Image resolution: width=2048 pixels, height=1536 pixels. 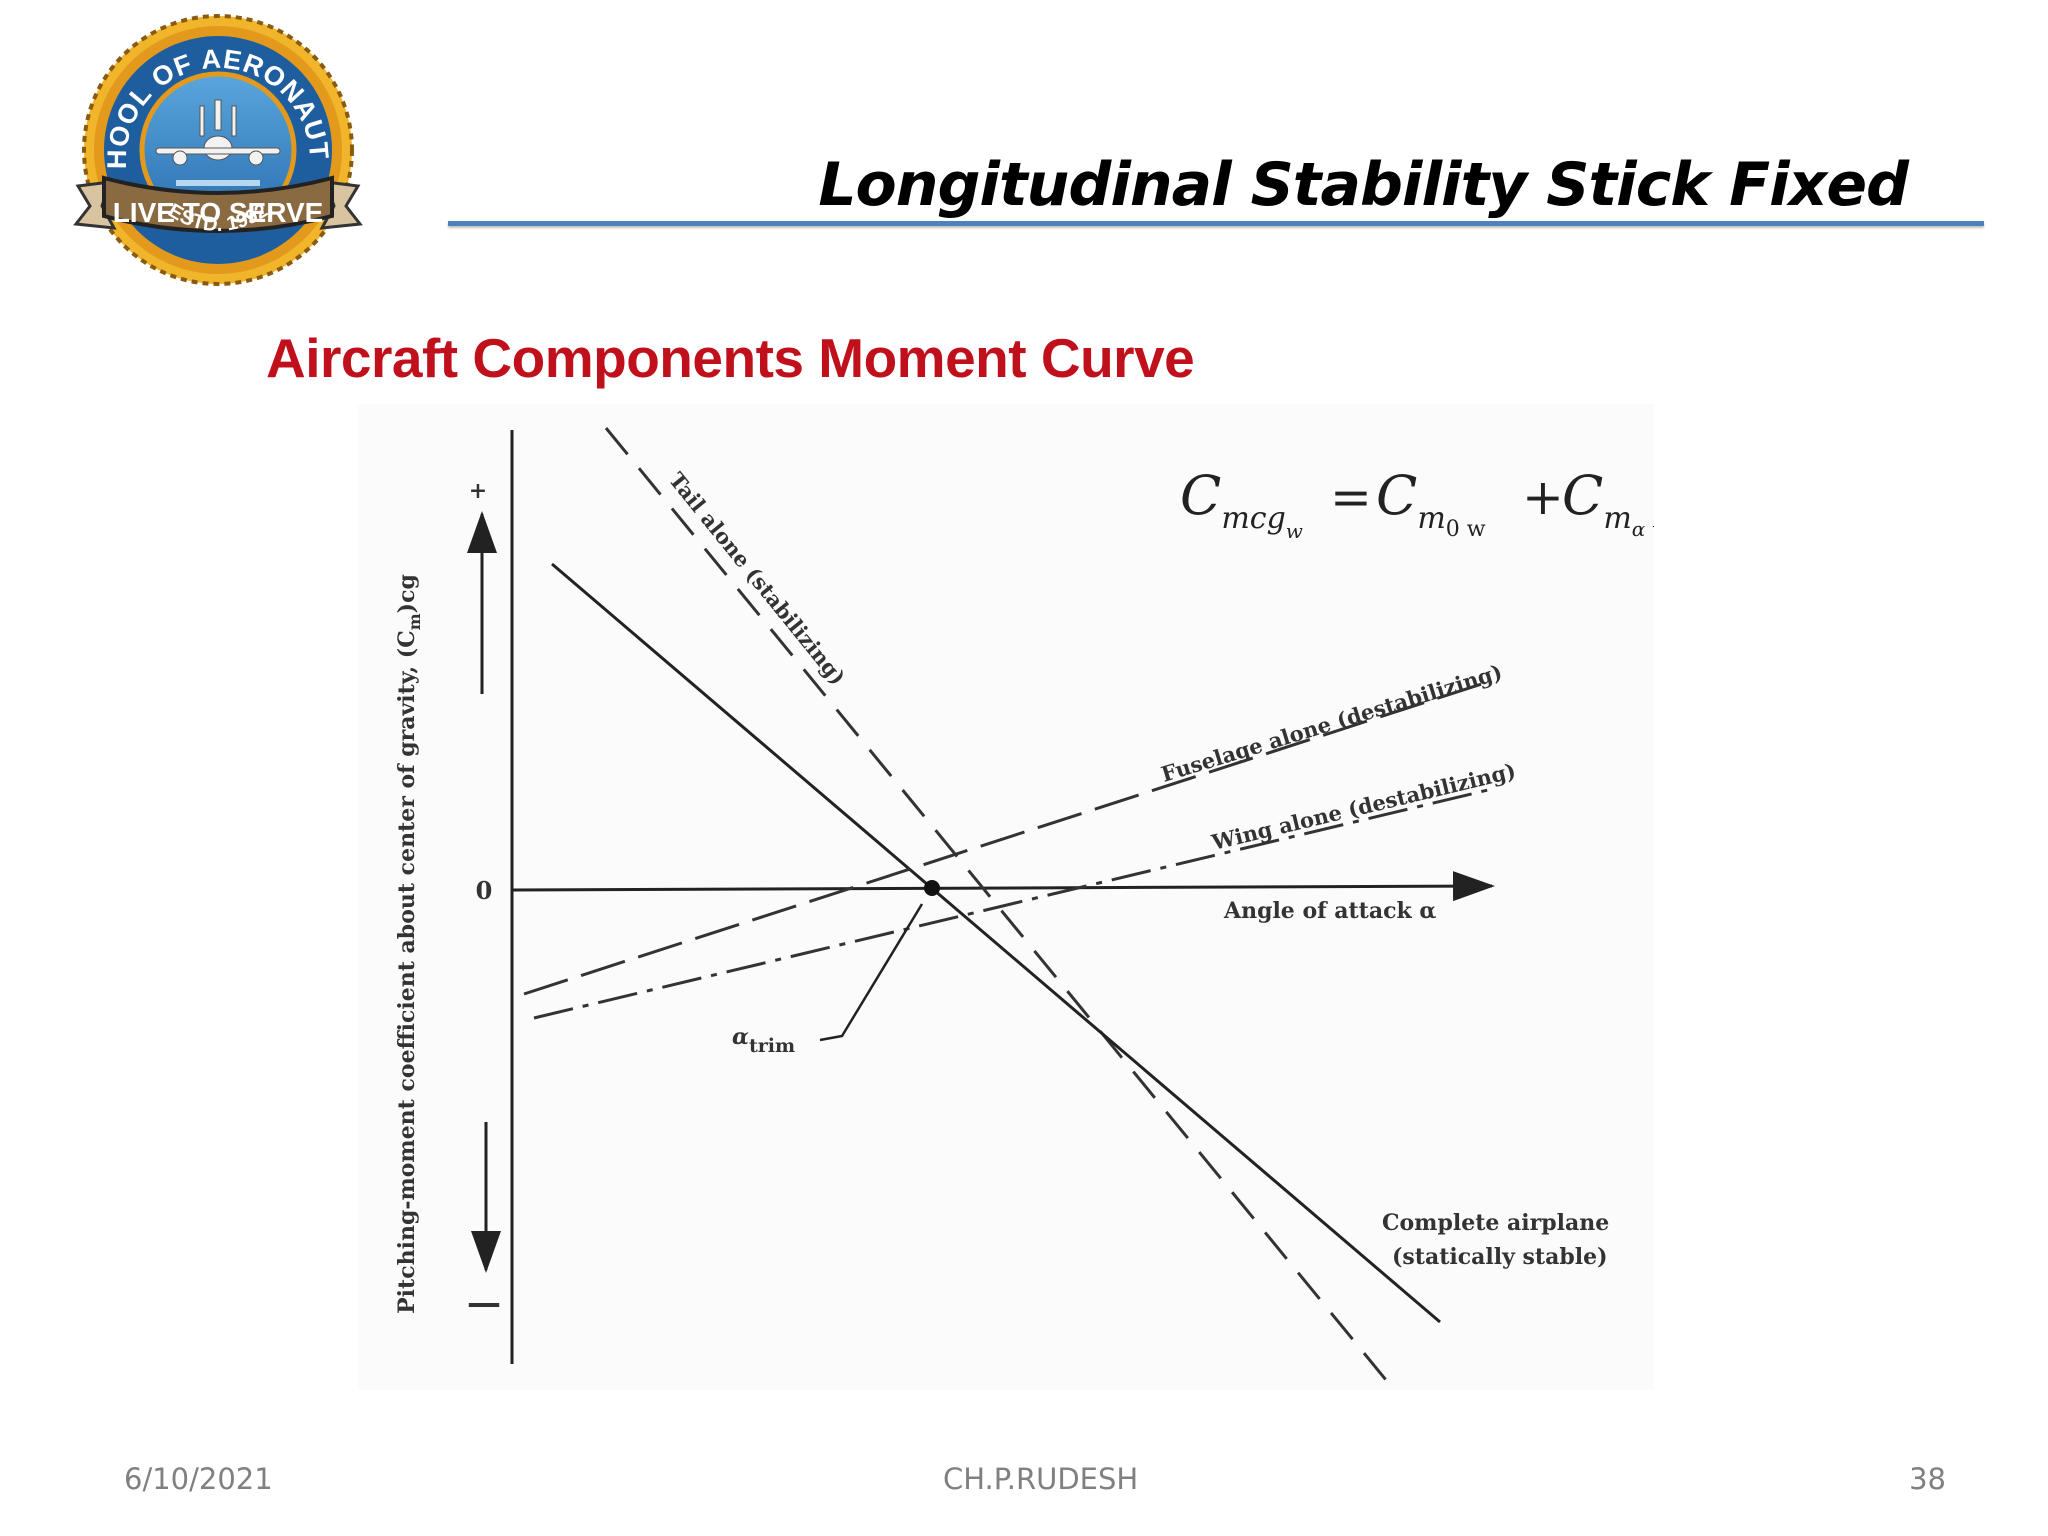 What do you see at coordinates (1363, 185) in the screenshot?
I see `slide-title: Longitudinal Stability Stick Fixed` at bounding box center [1363, 185].